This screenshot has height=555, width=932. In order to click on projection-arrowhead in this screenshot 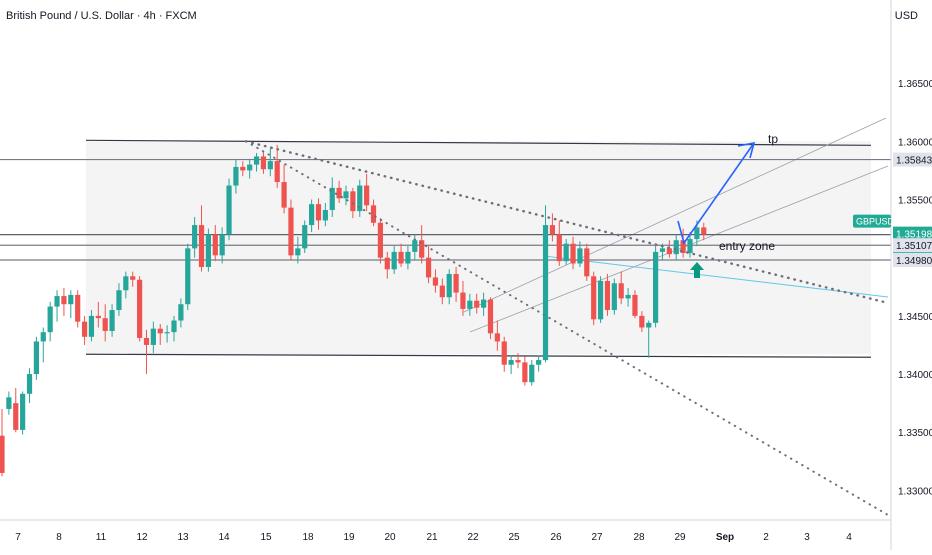, I will do `click(746, 150)`.